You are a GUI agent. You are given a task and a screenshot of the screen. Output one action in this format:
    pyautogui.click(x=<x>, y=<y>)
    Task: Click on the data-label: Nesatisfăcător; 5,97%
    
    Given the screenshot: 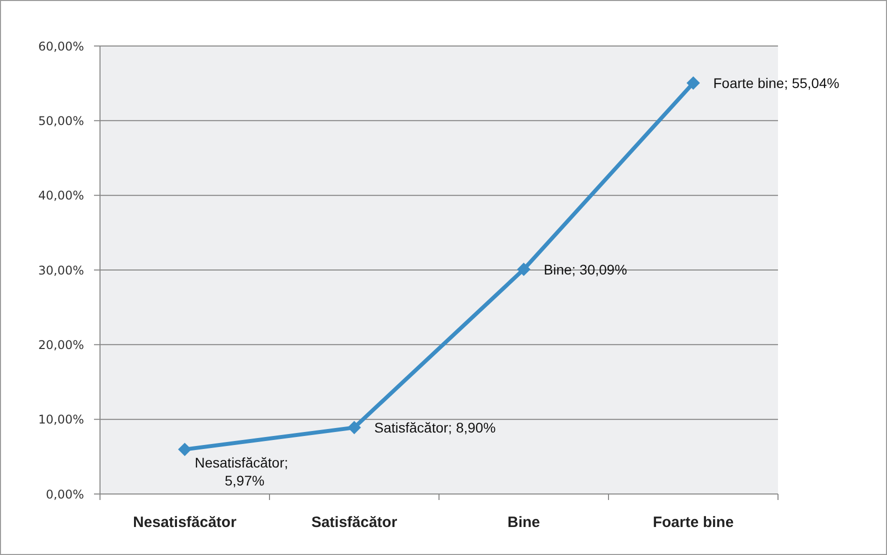 What is the action you would take?
    pyautogui.click(x=241, y=471)
    